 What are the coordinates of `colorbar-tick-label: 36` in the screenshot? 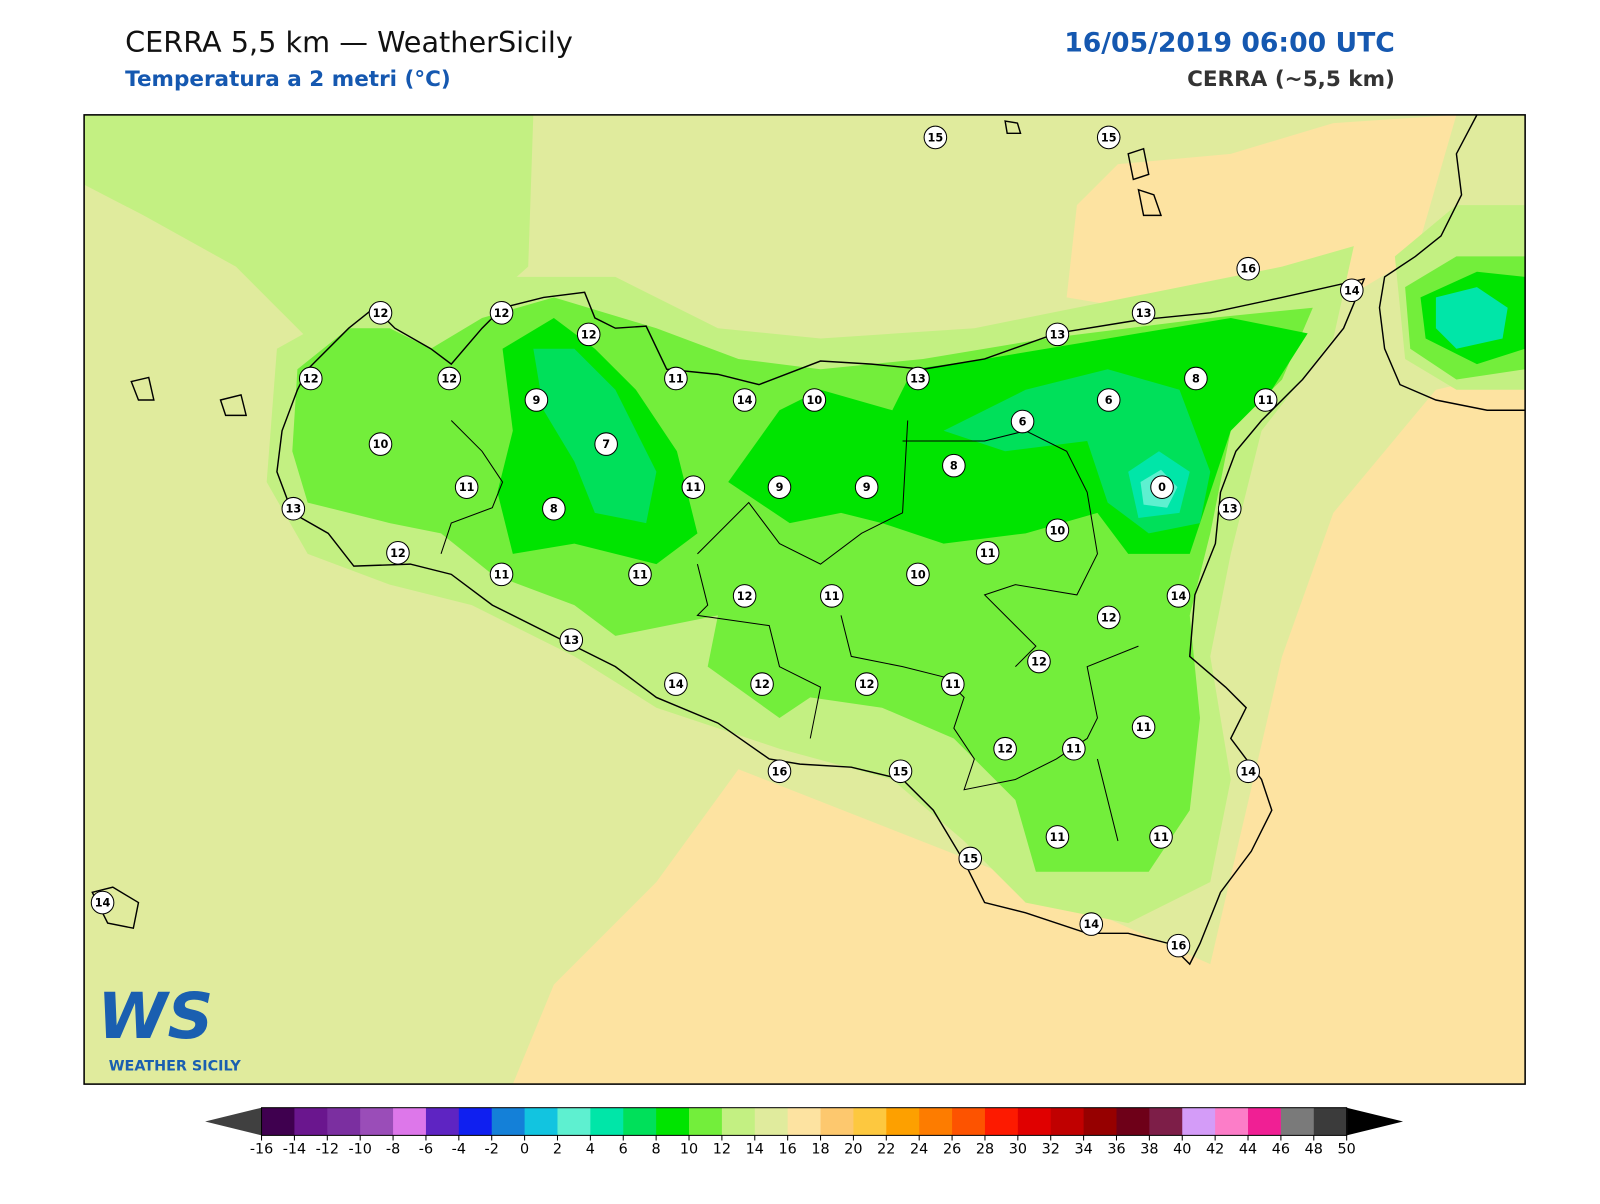 It's located at (1116, 1150).